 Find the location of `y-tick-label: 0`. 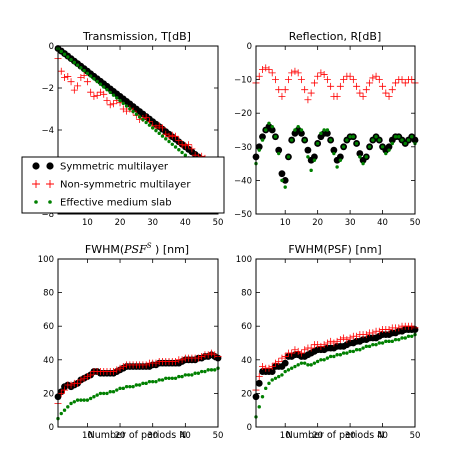

y-tick-label: 0 is located at coordinates (249, 428).